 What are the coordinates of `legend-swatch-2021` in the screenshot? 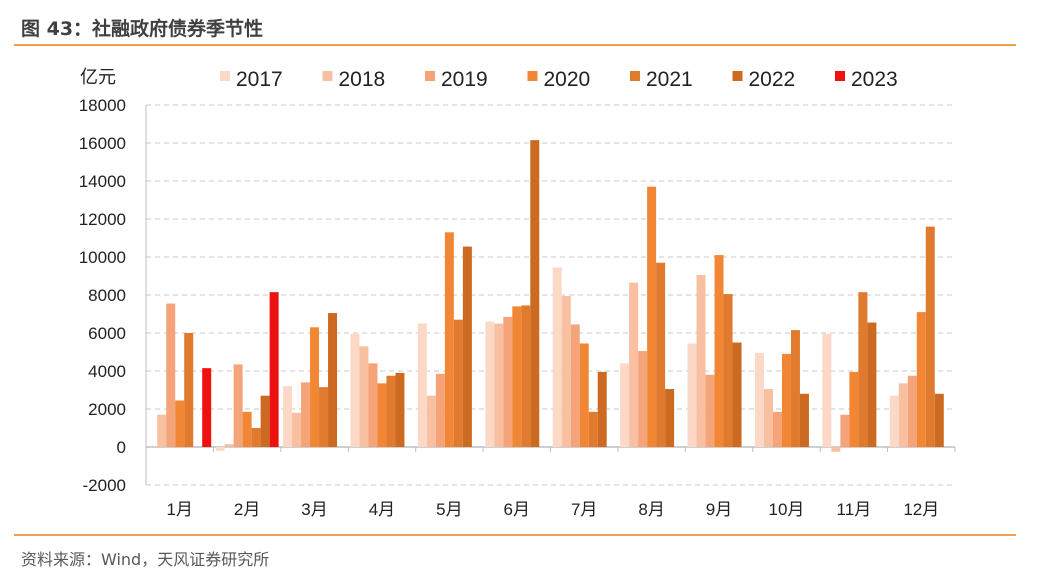 It's located at (635, 76).